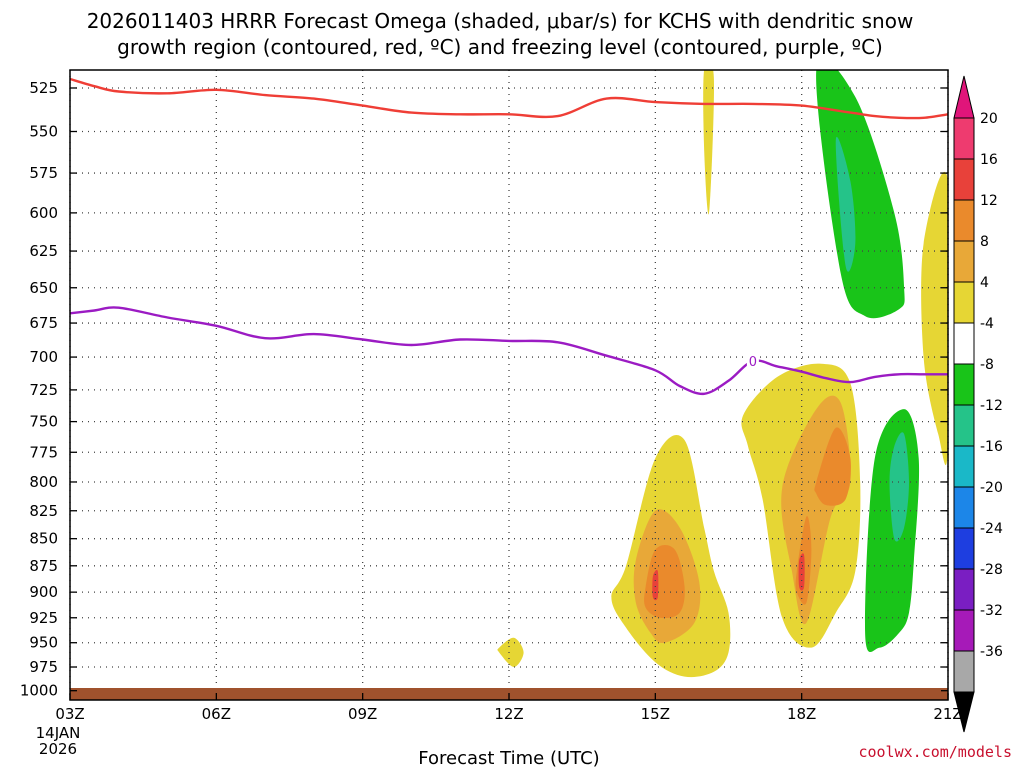  Describe the element at coordinates (991, 447) in the screenshot. I see `colorbar-label-8: -16` at that location.